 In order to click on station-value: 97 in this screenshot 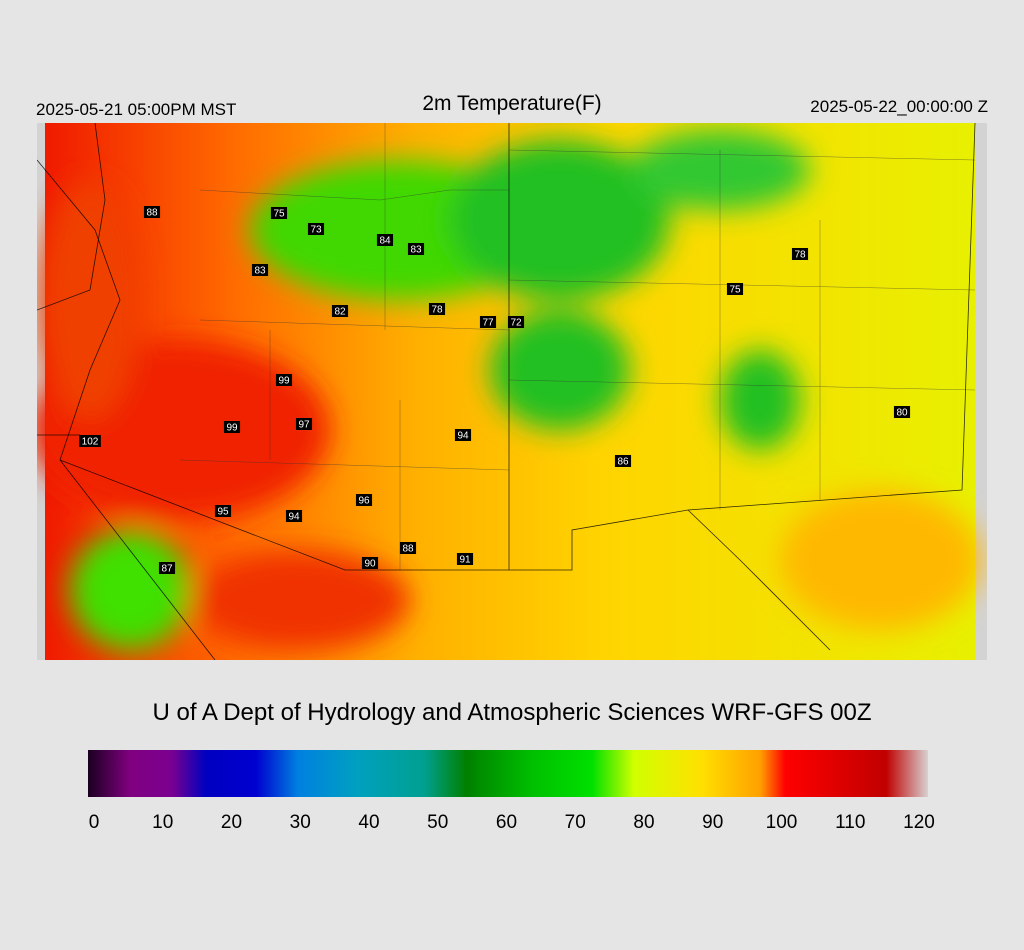, I will do `click(304, 425)`.